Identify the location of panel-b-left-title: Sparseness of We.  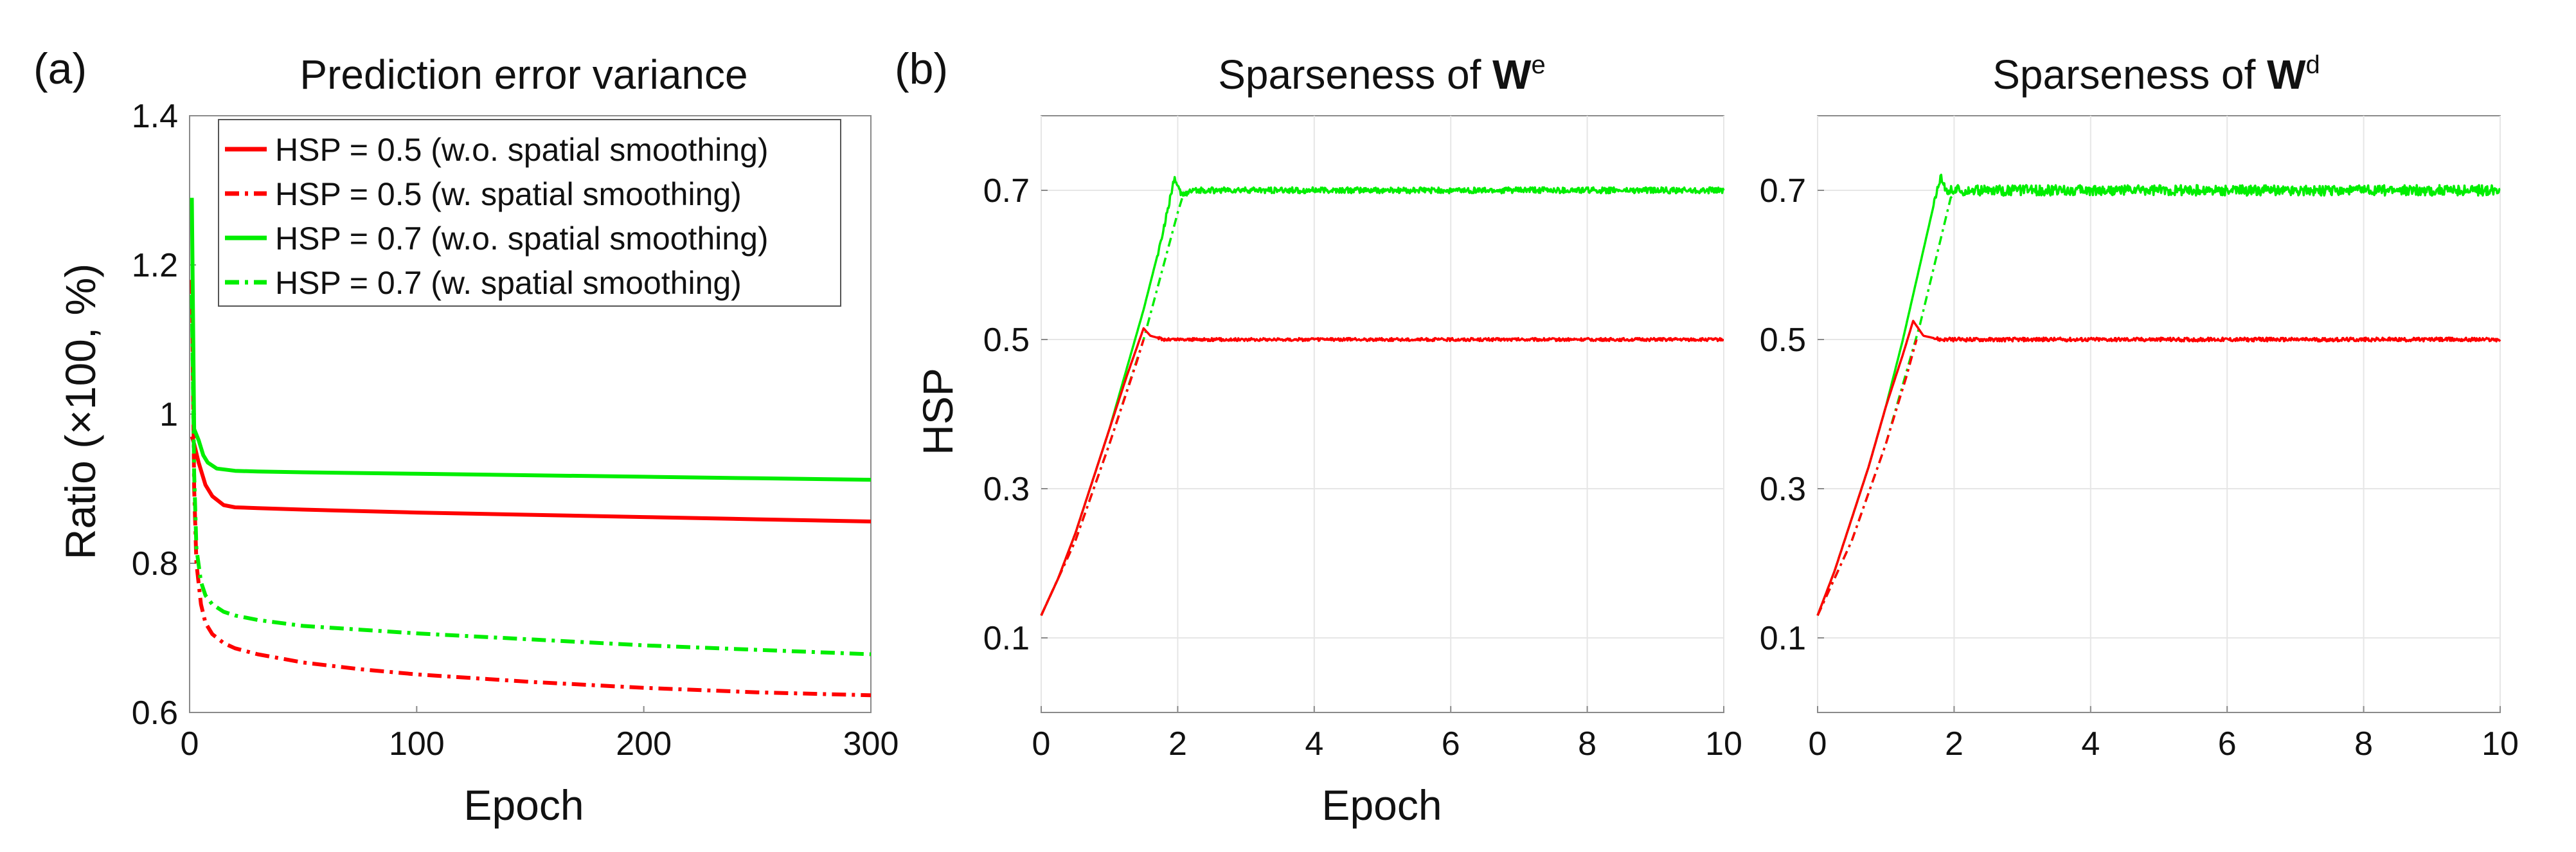
(1382, 74).